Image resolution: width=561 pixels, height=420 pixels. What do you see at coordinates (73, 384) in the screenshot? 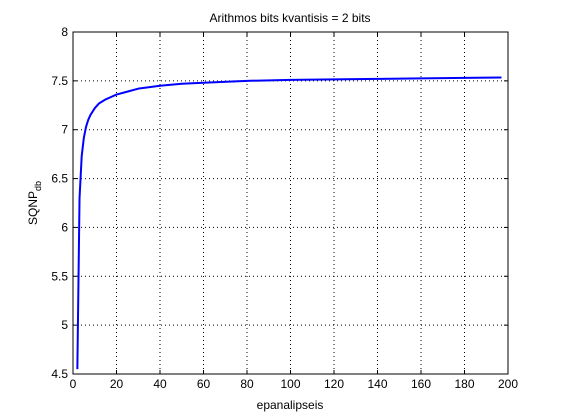
I see `x-tick-label: 0` at bounding box center [73, 384].